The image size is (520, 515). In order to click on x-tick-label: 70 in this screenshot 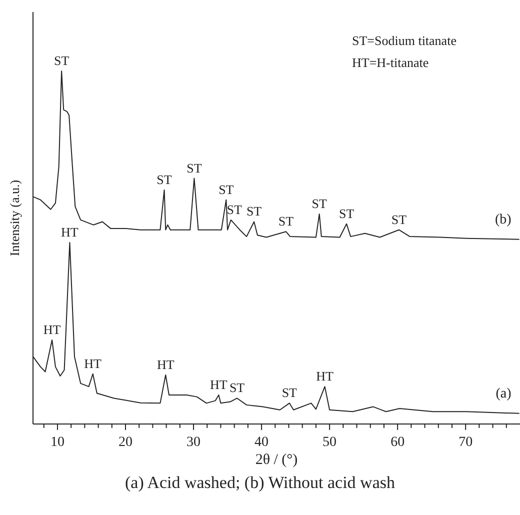, I will do `click(465, 442)`.